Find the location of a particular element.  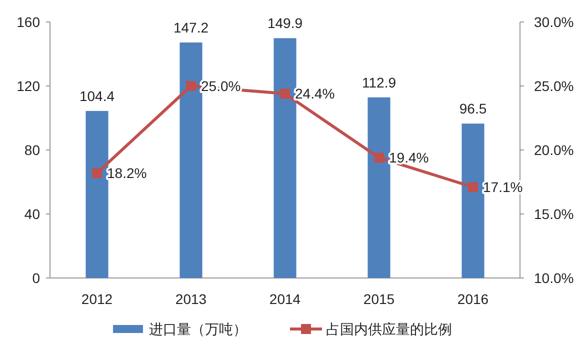

x-tick-label: 2016 is located at coordinates (473, 299).